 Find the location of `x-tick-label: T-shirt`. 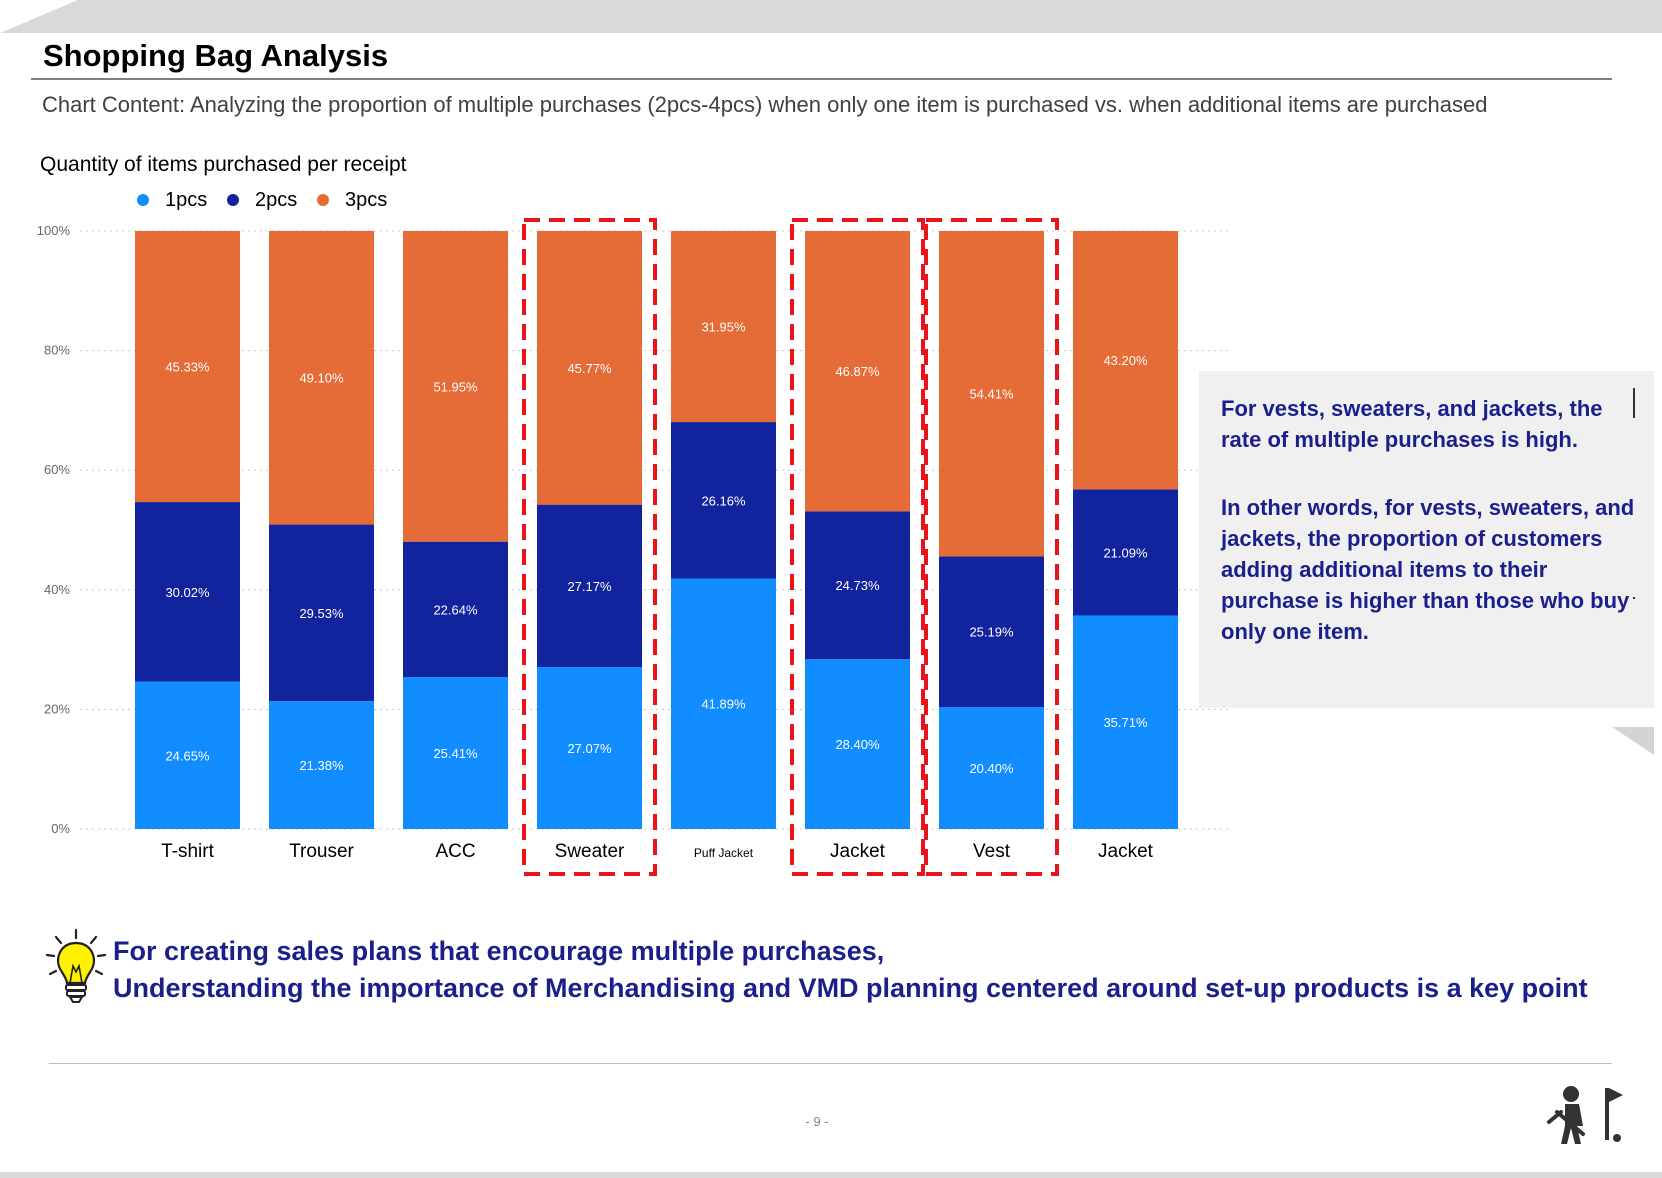

x-tick-label: T-shirt is located at coordinates (188, 851).